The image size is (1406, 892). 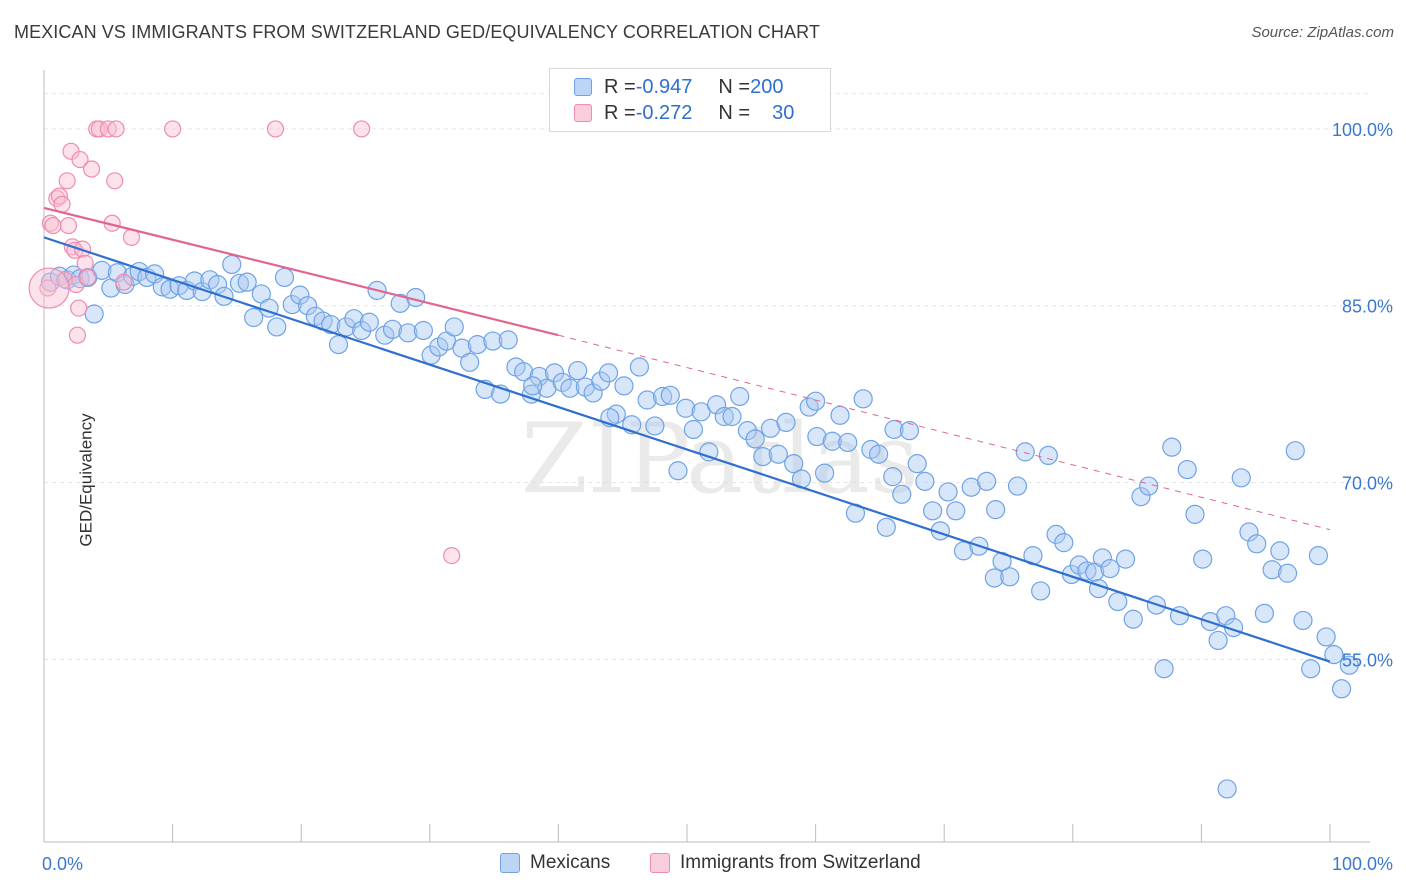 I want to click on y-axis-label: GED/Equivalency, so click(x=86, y=480).